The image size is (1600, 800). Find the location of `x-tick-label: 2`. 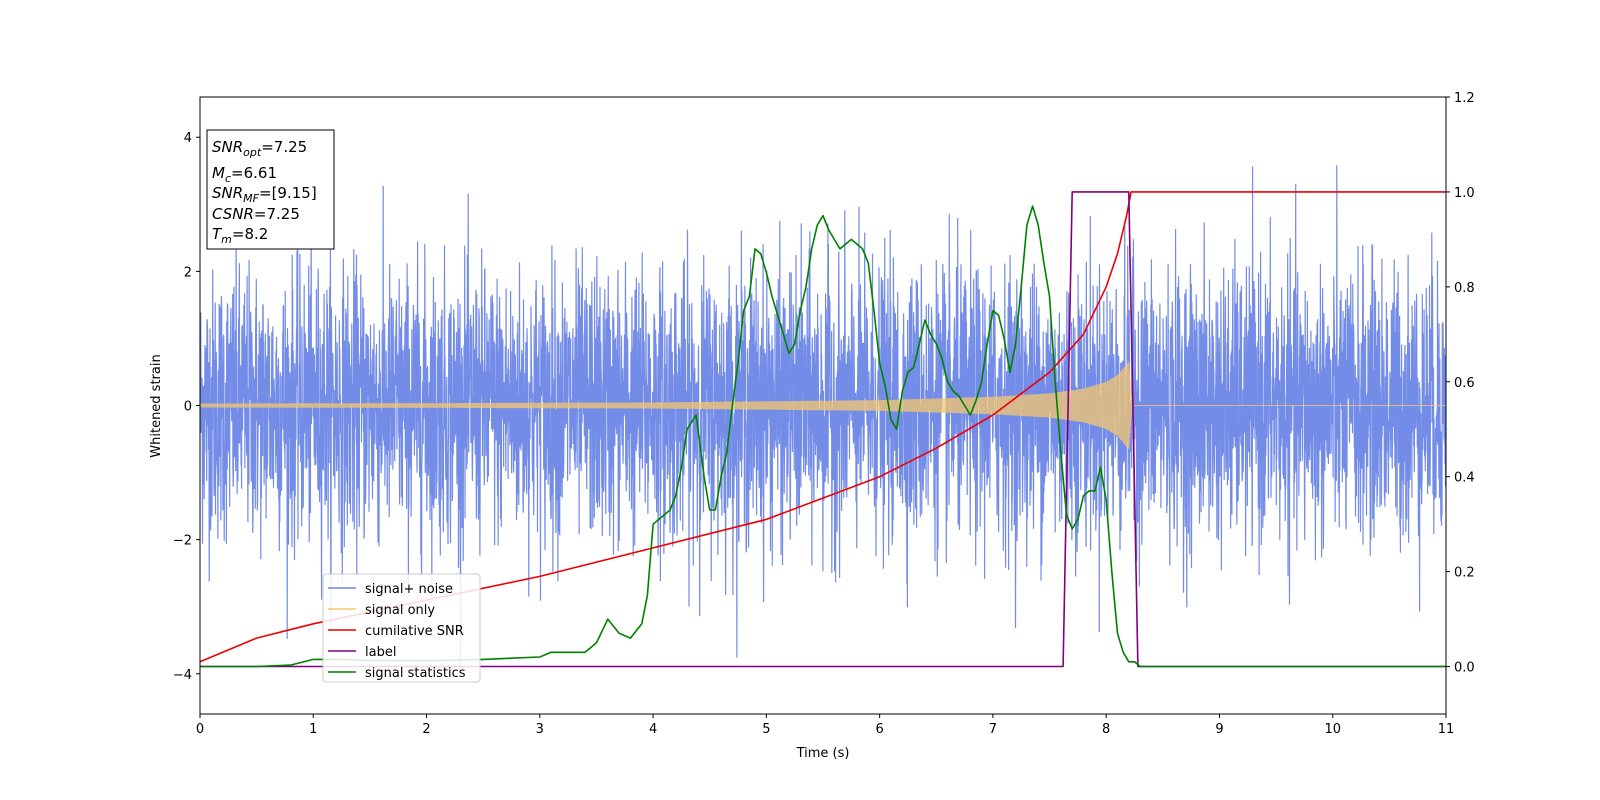

x-tick-label: 2 is located at coordinates (426, 729).